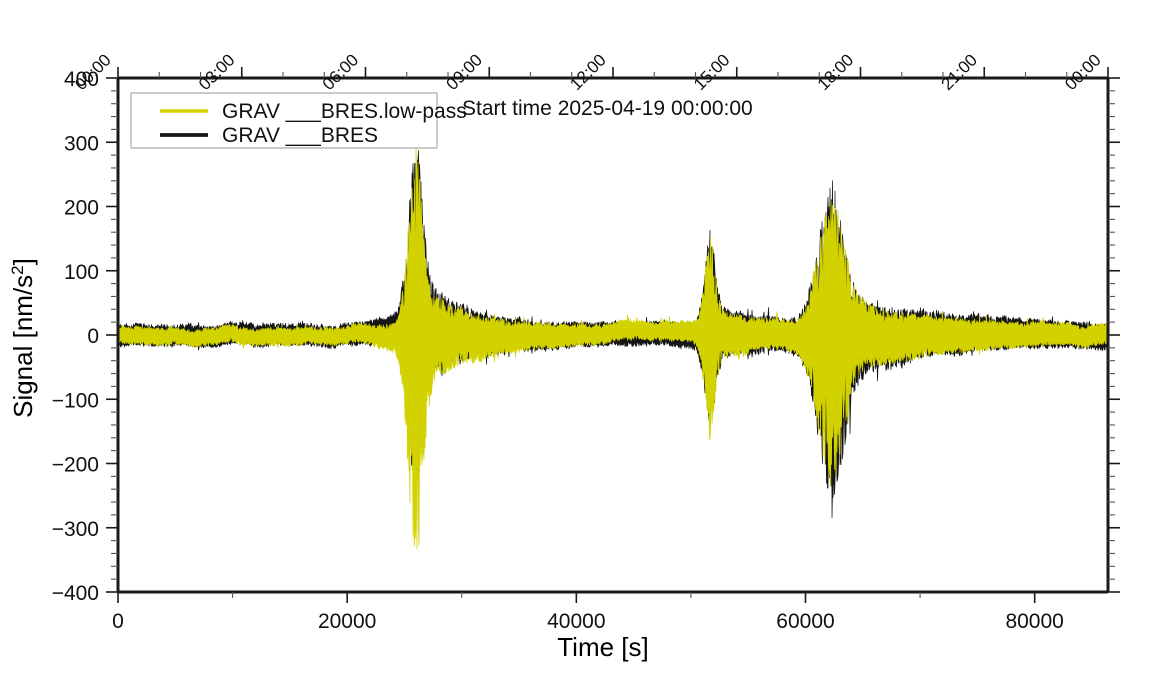 This screenshot has width=1151, height=700. I want to click on start-time-annotation: Start time 2025-04-19 00:00:00, so click(607, 108).